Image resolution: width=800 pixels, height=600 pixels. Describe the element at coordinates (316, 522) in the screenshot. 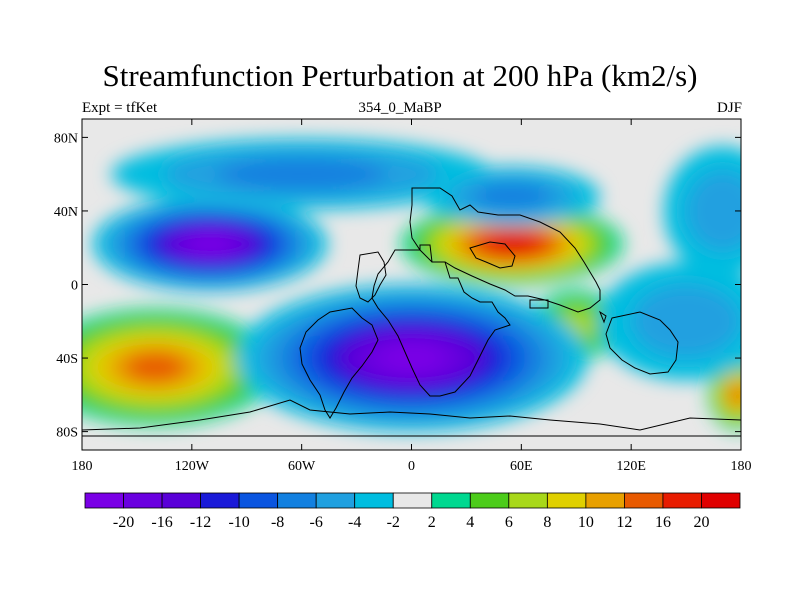

I see `colorbar-label: -6` at that location.